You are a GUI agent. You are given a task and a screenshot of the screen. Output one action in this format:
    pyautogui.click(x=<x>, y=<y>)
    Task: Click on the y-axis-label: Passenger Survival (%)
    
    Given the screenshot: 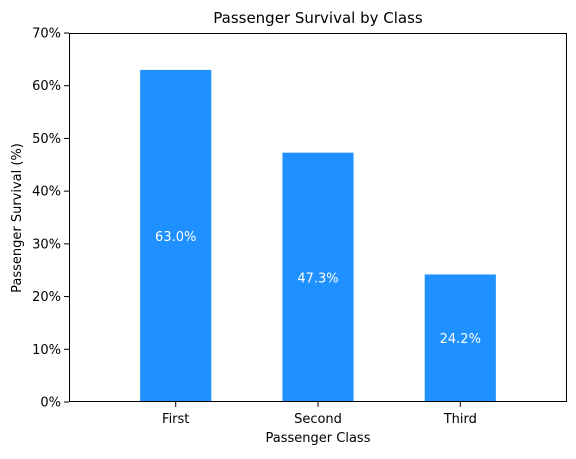 What is the action you would take?
    pyautogui.click(x=17, y=218)
    